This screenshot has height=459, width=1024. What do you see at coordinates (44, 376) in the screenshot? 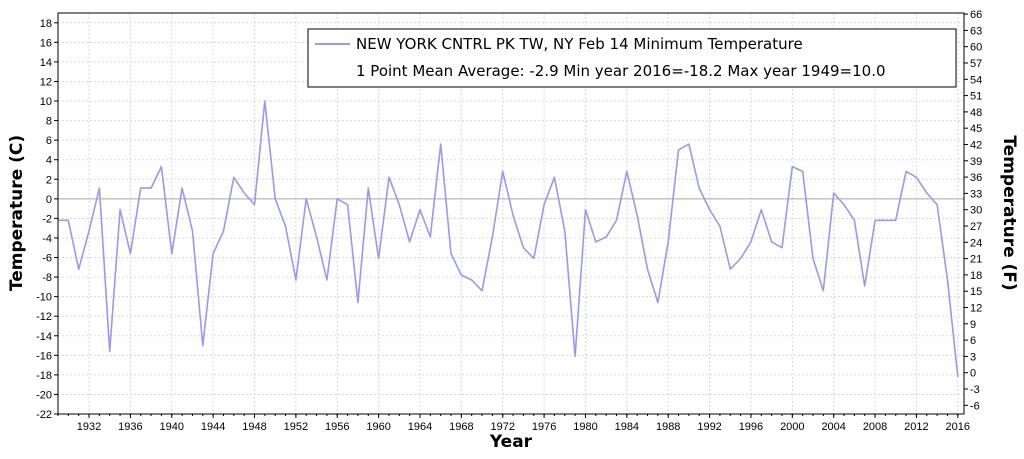
I see `y-tick-label-left: -18` at bounding box center [44, 376].